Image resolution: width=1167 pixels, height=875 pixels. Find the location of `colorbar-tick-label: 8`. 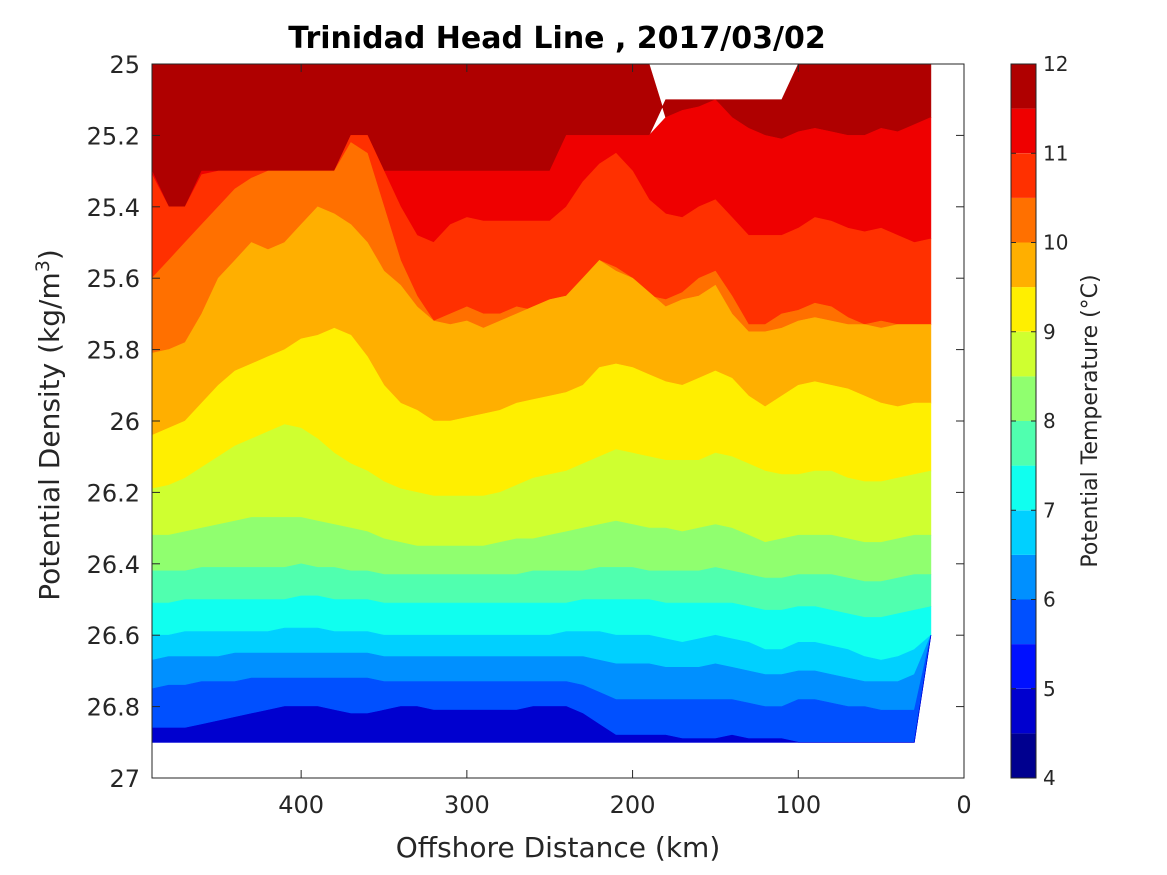

colorbar-tick-label: 8 is located at coordinates (1049, 421).